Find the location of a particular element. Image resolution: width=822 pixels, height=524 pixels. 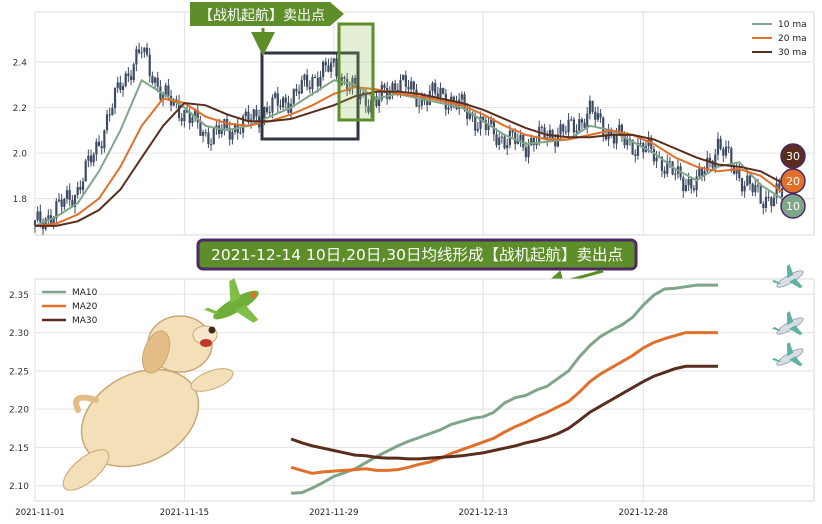

bottom-xtick-label: 2021-11-29 is located at coordinates (333, 513).